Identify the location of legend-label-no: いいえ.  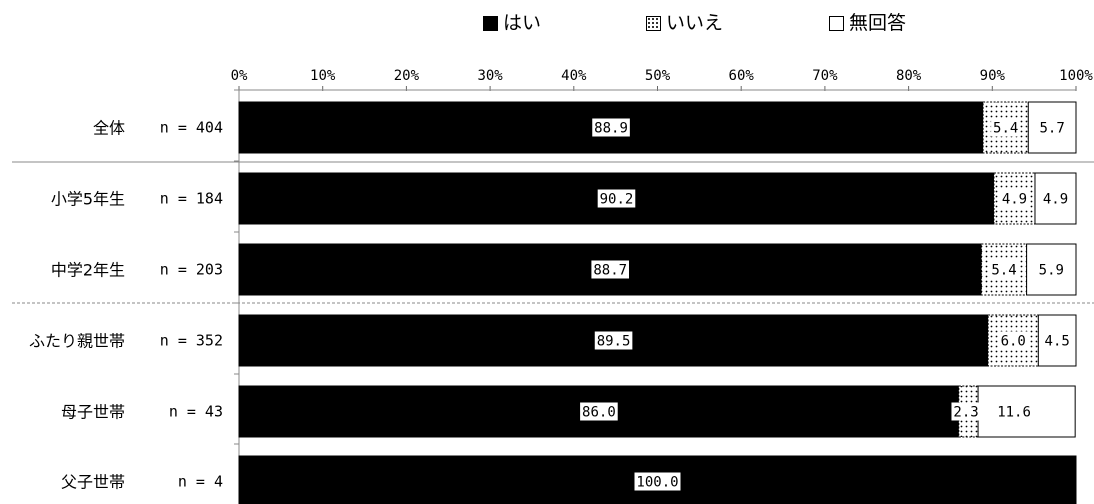
(695, 23).